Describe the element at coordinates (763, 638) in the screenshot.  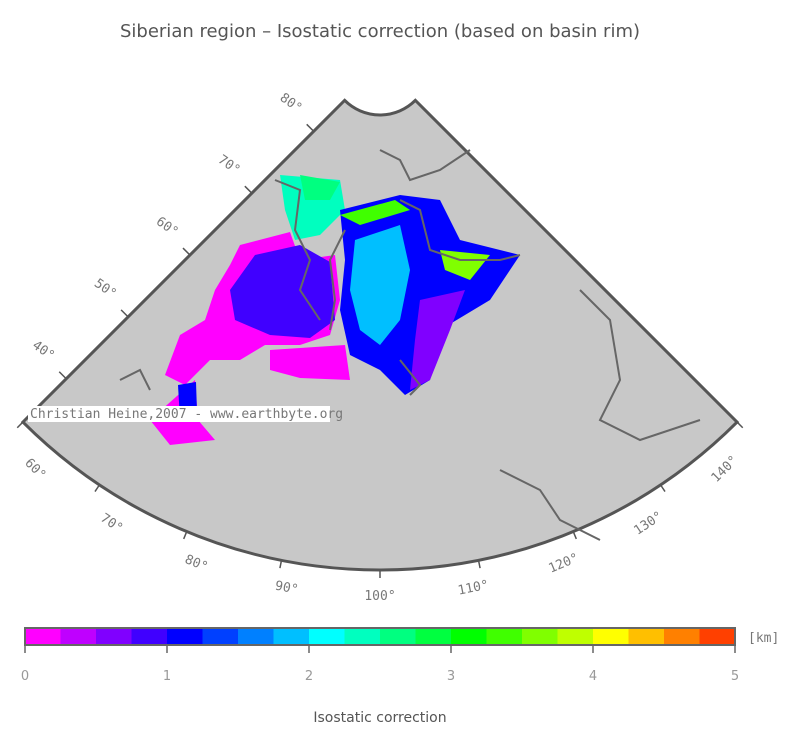
I see `colorbar-unit: [km]` at that location.